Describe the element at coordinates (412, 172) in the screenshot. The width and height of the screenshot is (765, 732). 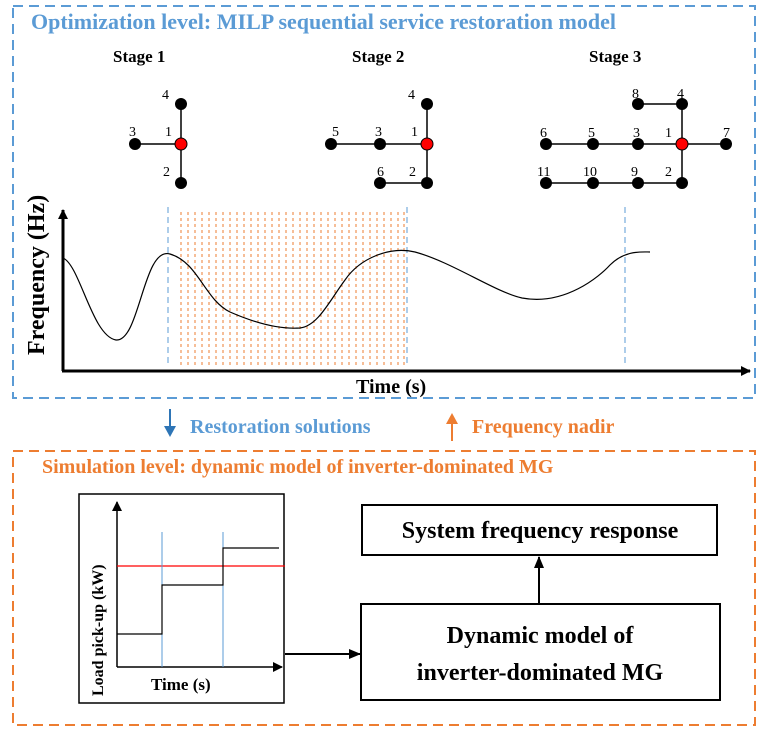
I see `stage2-node-label: 2` at that location.